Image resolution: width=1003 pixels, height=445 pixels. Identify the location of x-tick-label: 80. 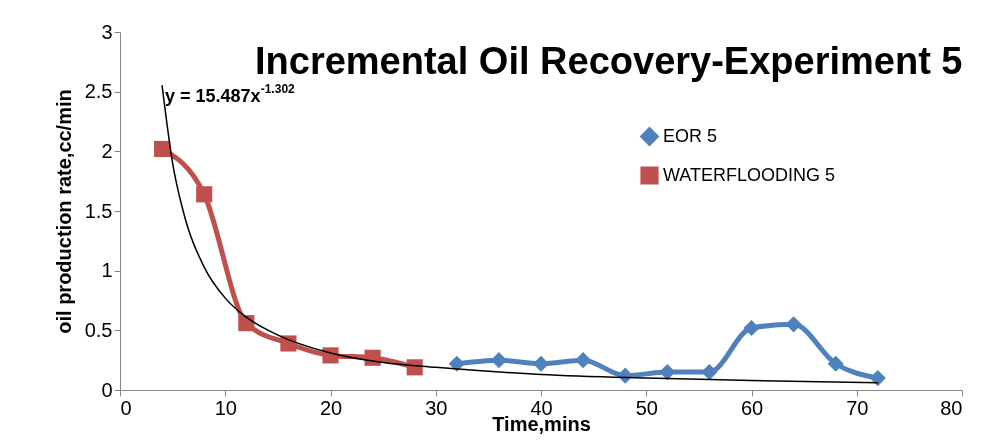
(951, 407).